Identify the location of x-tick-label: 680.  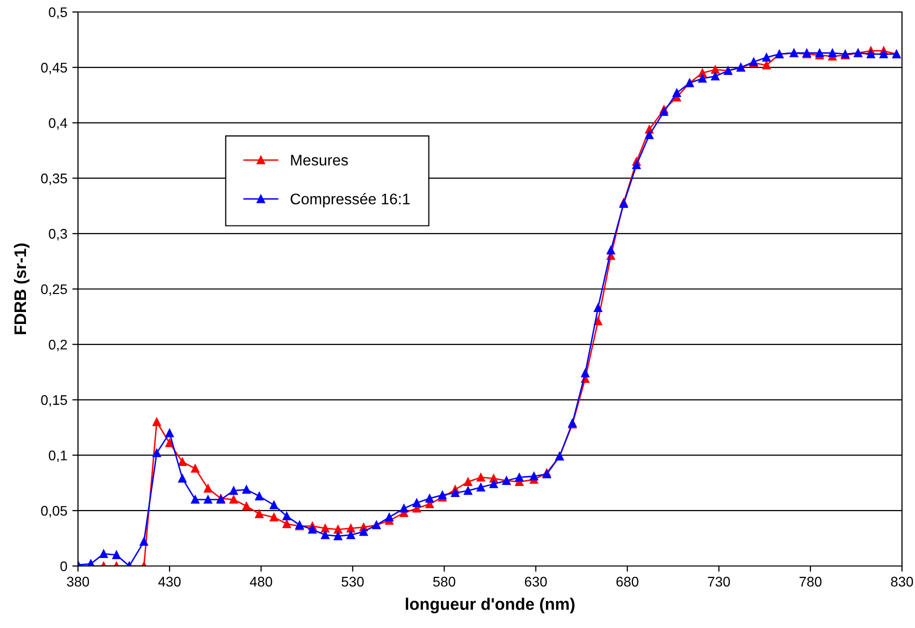
(627, 581).